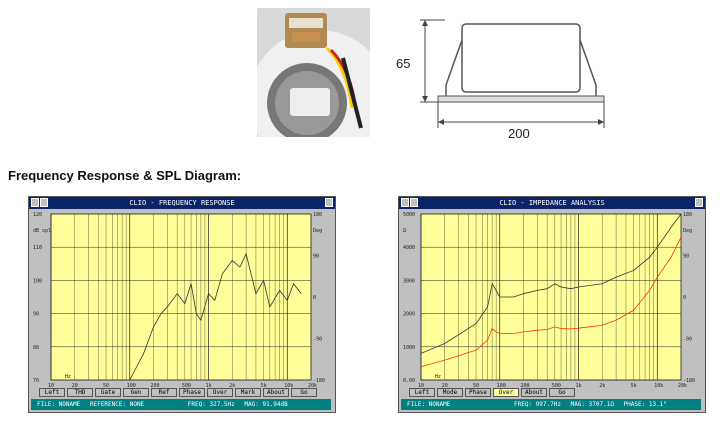 The height and width of the screenshot is (436, 720). I want to click on y-tick-label: 110, so click(37, 248).